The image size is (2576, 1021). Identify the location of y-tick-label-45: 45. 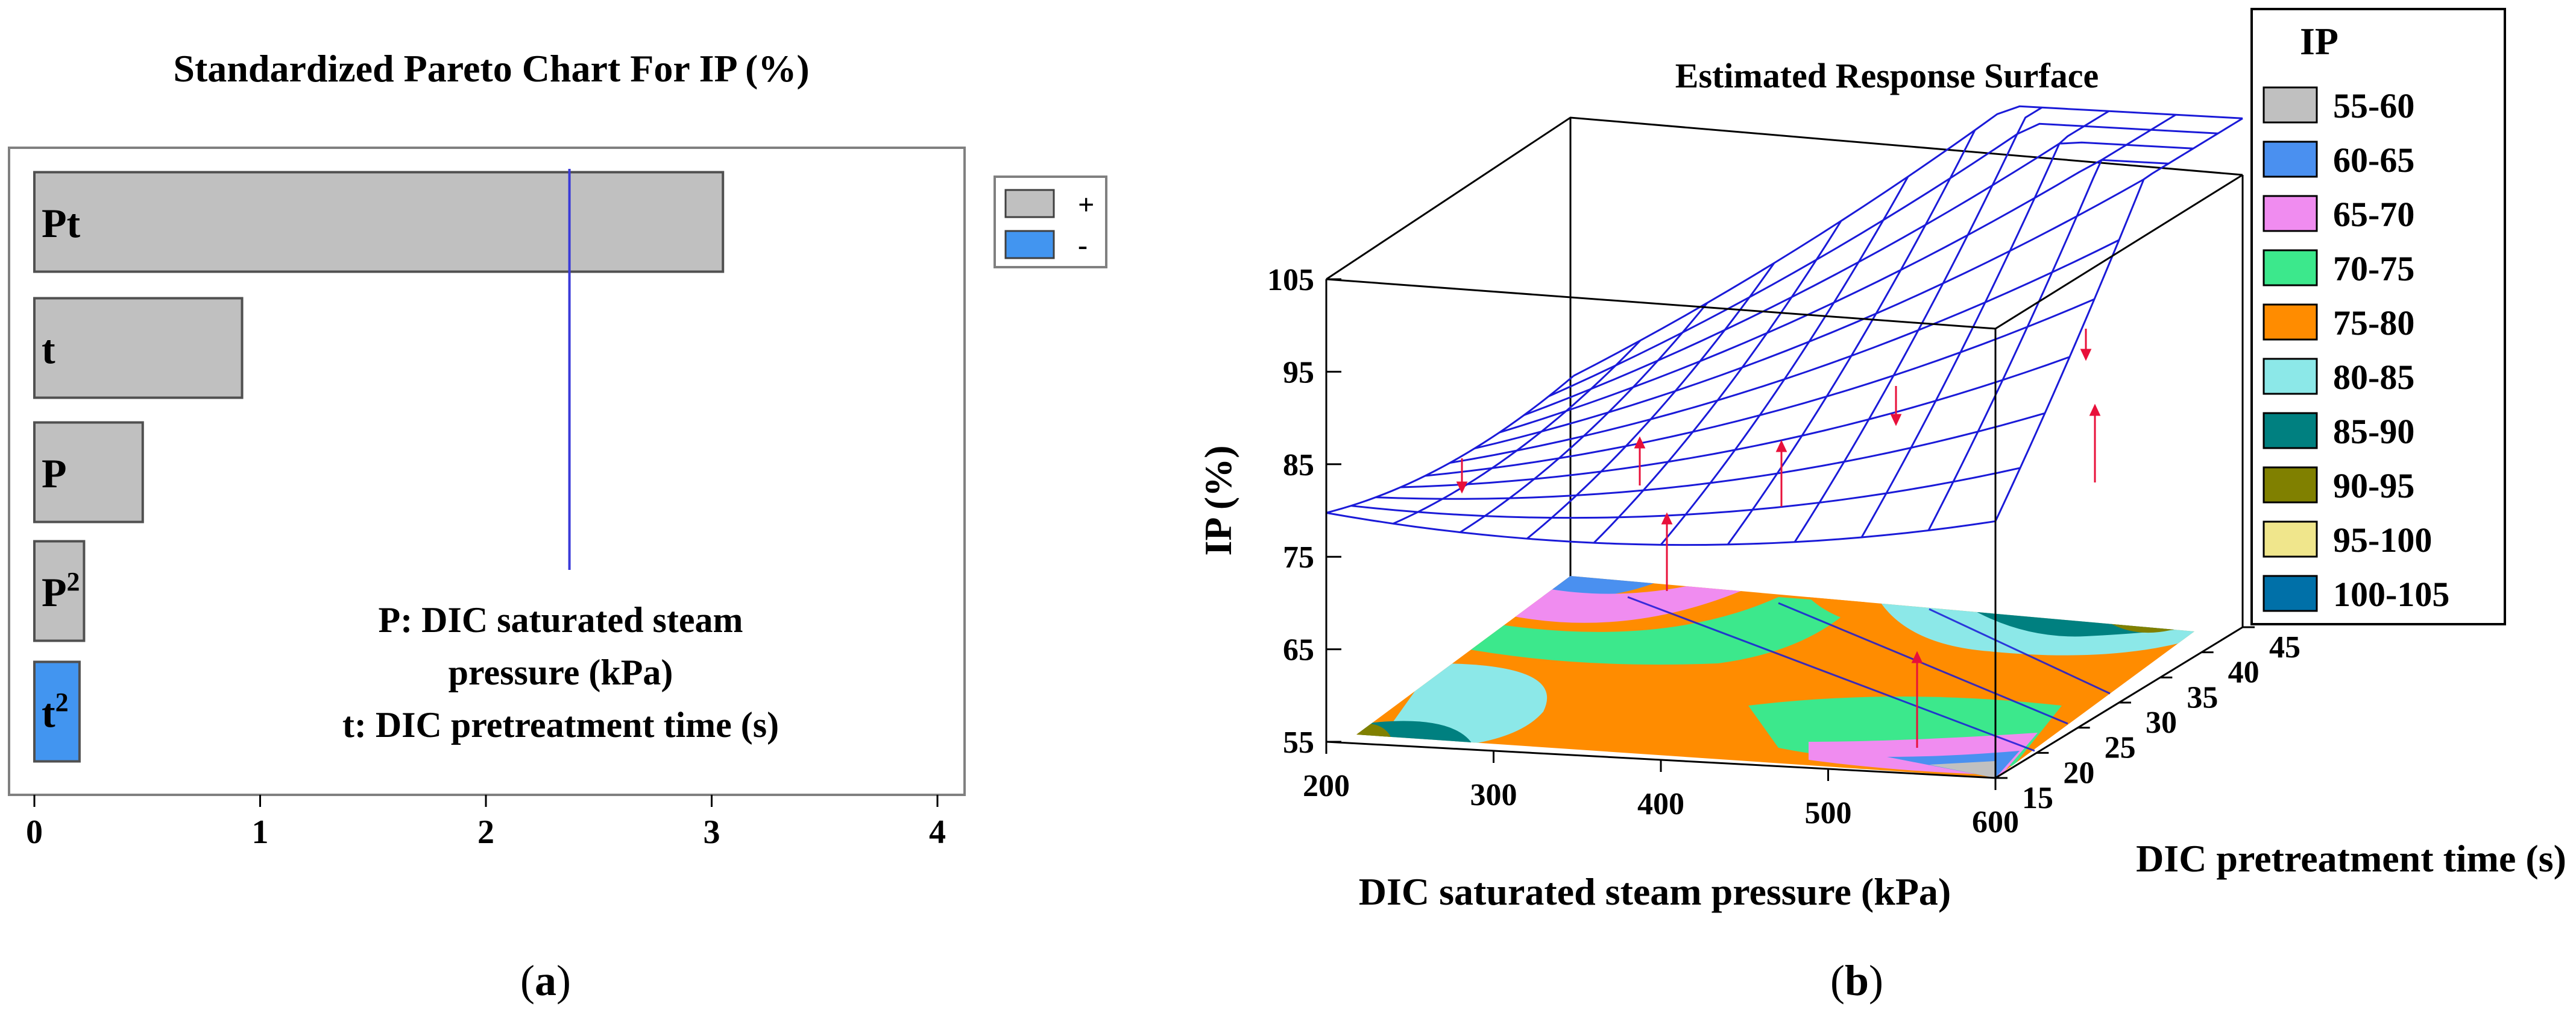
(2284, 647).